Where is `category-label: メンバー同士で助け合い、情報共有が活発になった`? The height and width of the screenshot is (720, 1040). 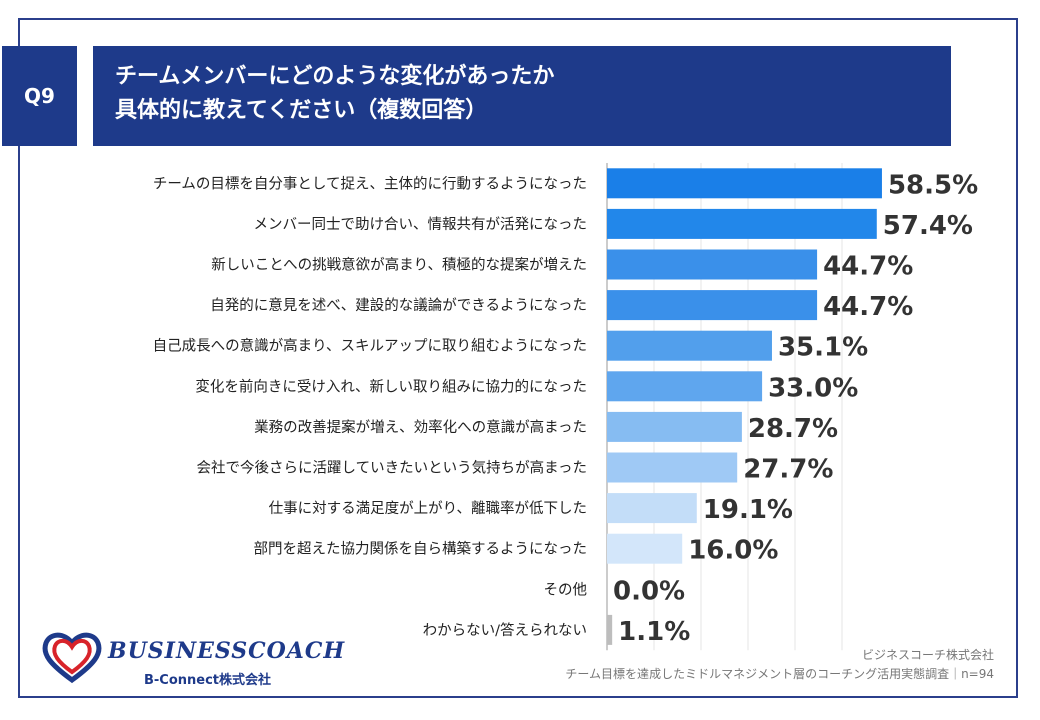
category-label: メンバー同士で助け合い、情報共有が活発になった is located at coordinates (421, 224).